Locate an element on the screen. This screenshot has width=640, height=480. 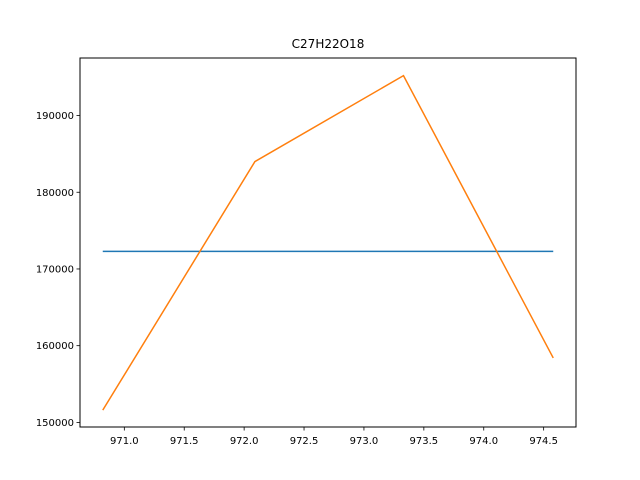
y-tick-label: 180000 is located at coordinates (55, 193).